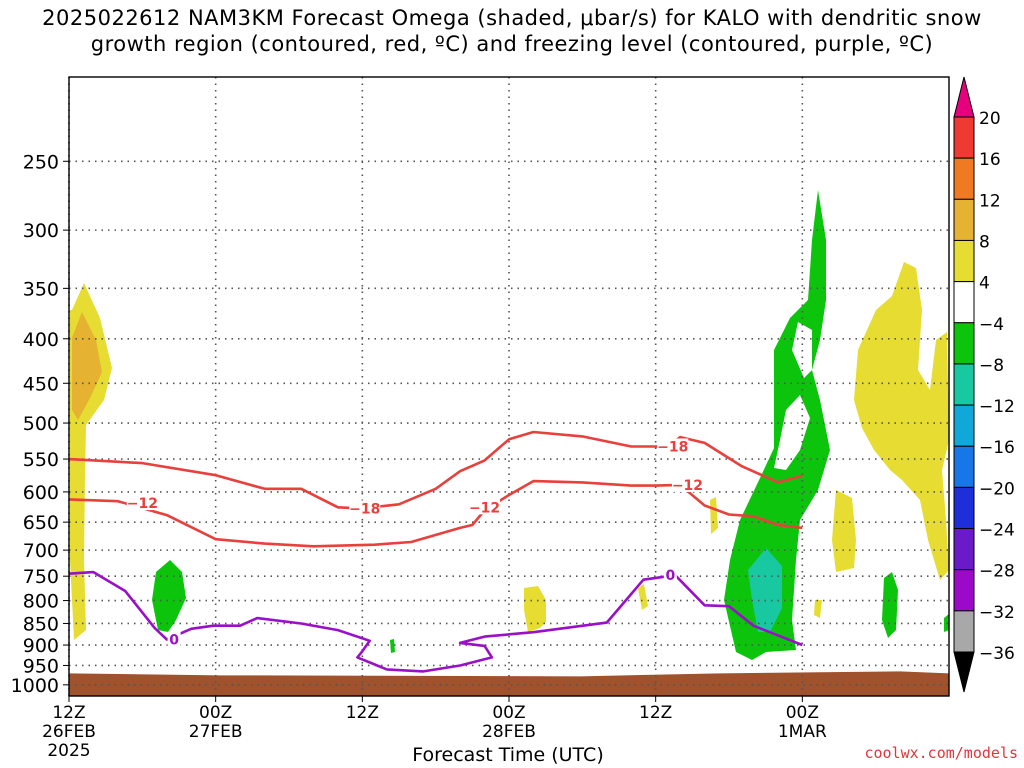  Describe the element at coordinates (508, 755) in the screenshot. I see `x-axis-title: Forecast Time (UTC)` at that location.